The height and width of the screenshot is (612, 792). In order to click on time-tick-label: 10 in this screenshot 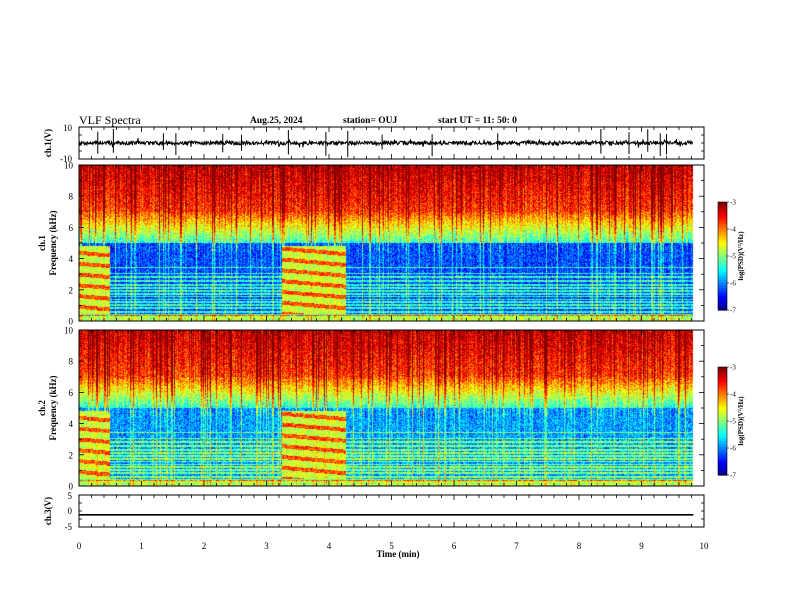, I will do `click(705, 546)`.